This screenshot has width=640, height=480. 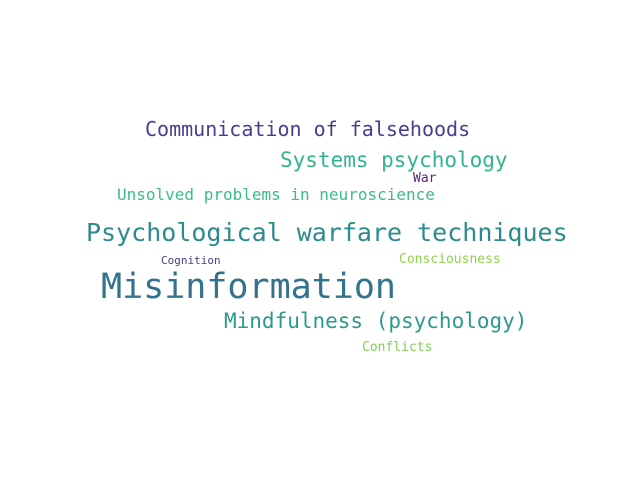 What do you see at coordinates (376, 321) in the screenshot?
I see `word-mindfulness-psychology: Mindfulness (psychology)` at bounding box center [376, 321].